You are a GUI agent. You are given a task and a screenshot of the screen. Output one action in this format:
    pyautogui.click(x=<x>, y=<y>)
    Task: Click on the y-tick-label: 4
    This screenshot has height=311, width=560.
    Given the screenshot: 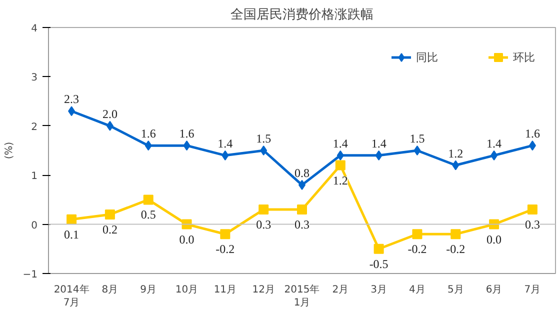 What is the action you would take?
    pyautogui.click(x=34, y=29)
    